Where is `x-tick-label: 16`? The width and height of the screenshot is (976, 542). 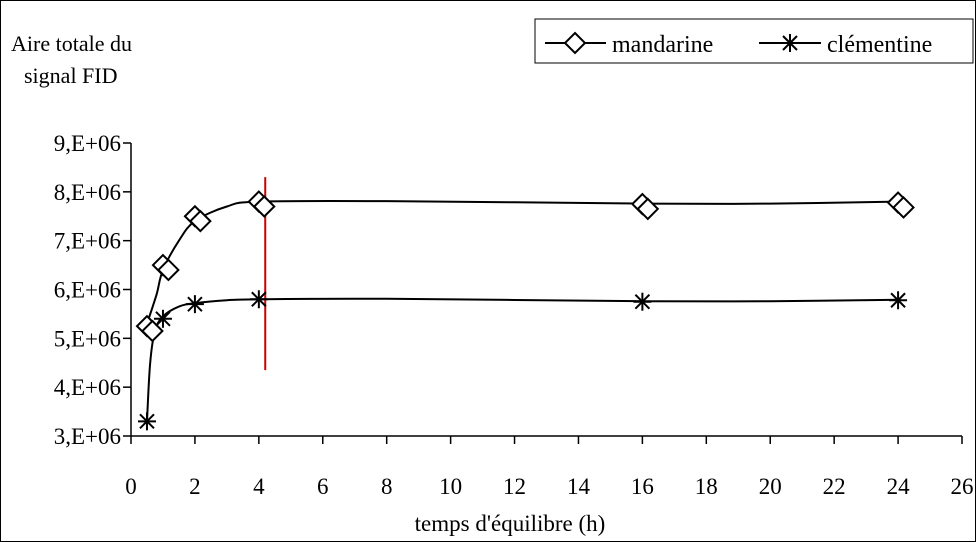 x-tick-label: 16 is located at coordinates (642, 486).